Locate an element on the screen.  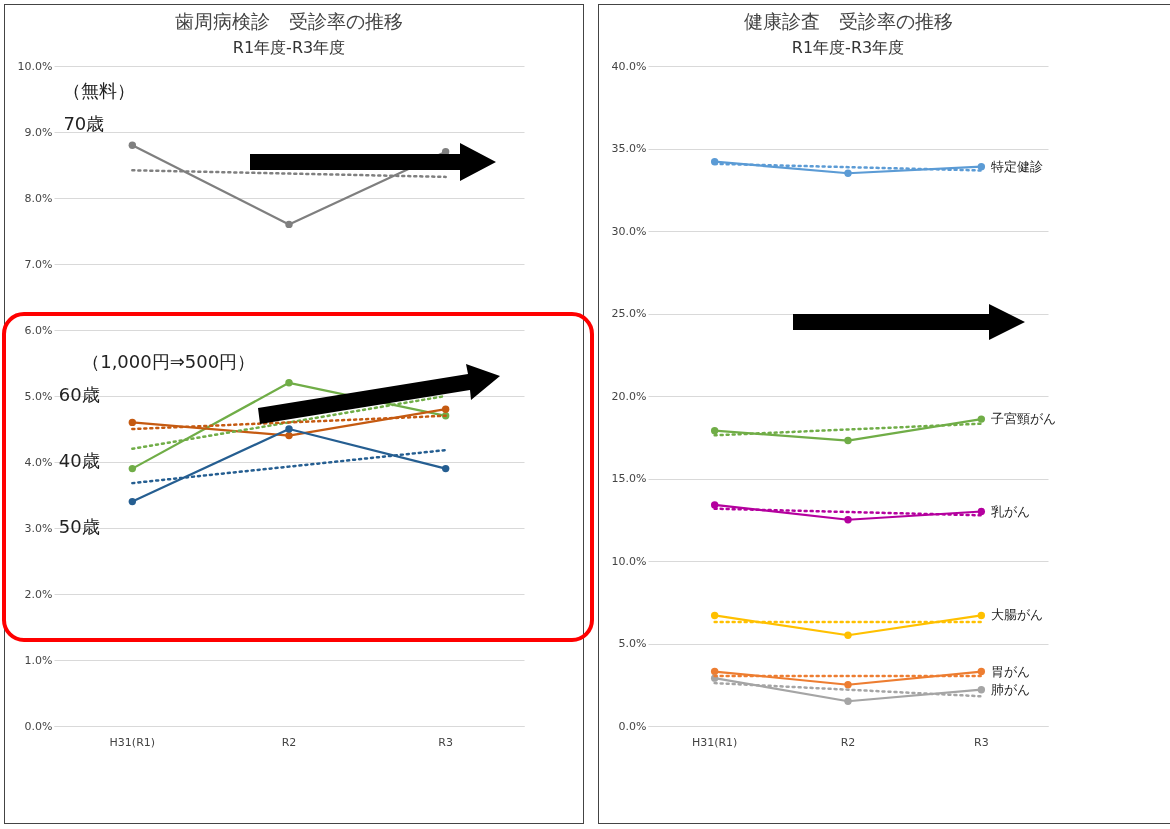
y-tick-label: 6.0% is located at coordinates (38, 330).